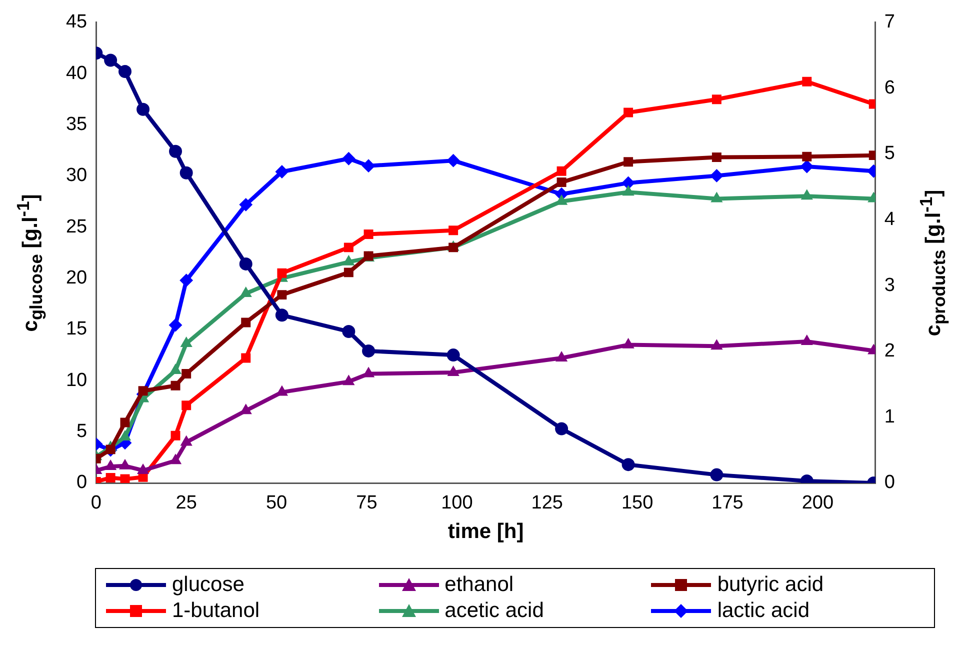 The image size is (961, 653). Describe the element at coordinates (186, 503) in the screenshot. I see `x-tick-label: 25` at that location.